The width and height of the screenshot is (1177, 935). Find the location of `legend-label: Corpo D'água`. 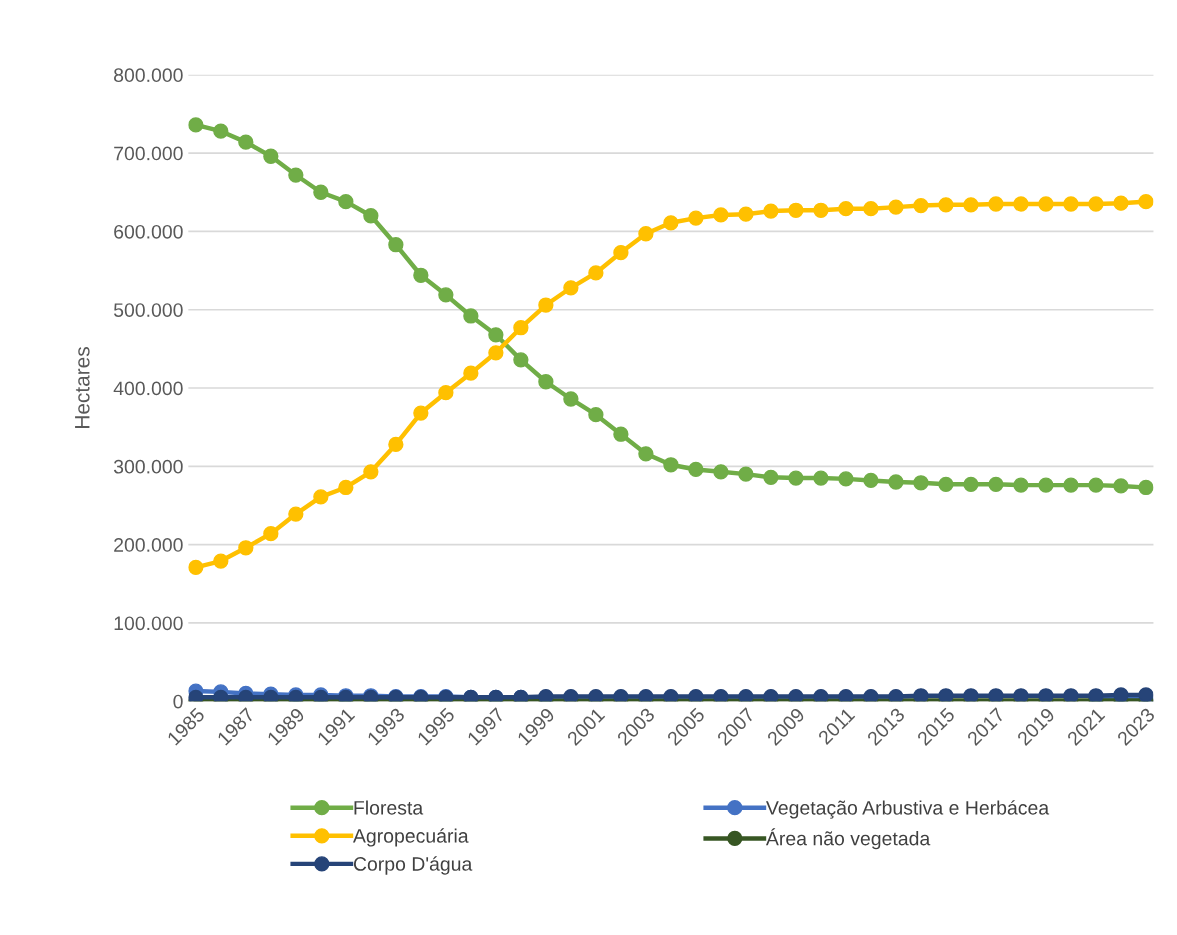

legend-label: Corpo D'água is located at coordinates (413, 865).